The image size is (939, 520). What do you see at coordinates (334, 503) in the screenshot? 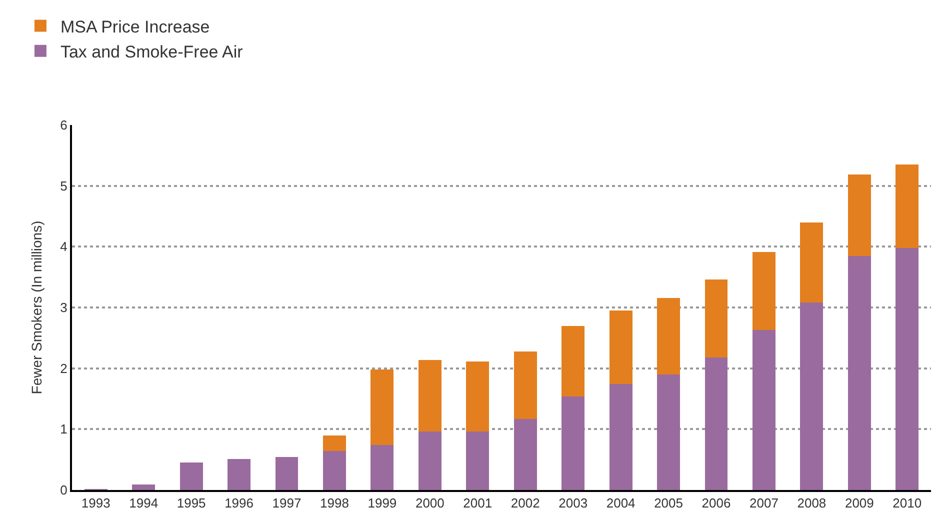
I see `x-tick-label: 1998` at bounding box center [334, 503].